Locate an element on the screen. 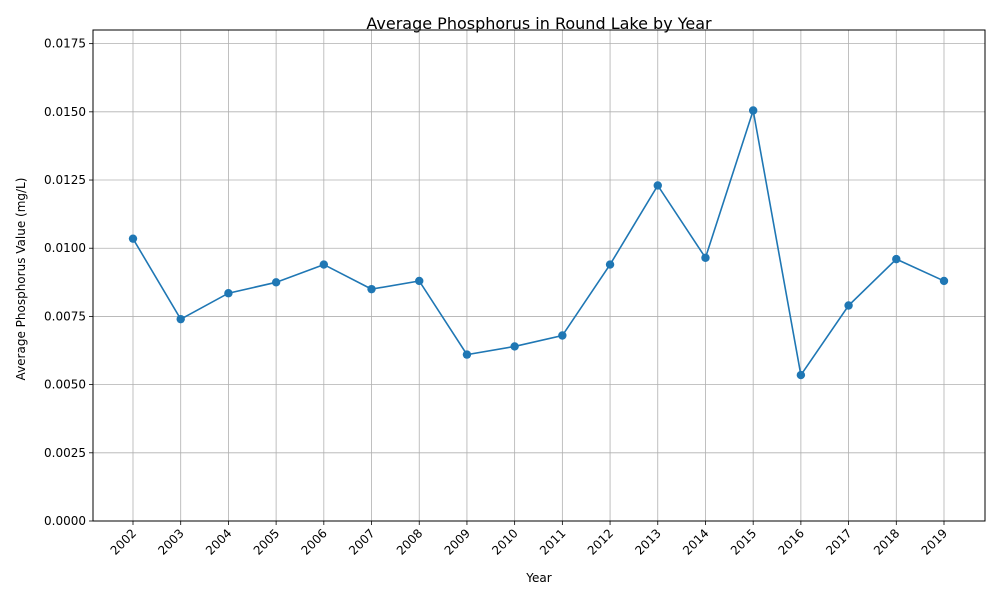 The image size is (1000, 600). x-tick-label: 2002 is located at coordinates (123, 541).